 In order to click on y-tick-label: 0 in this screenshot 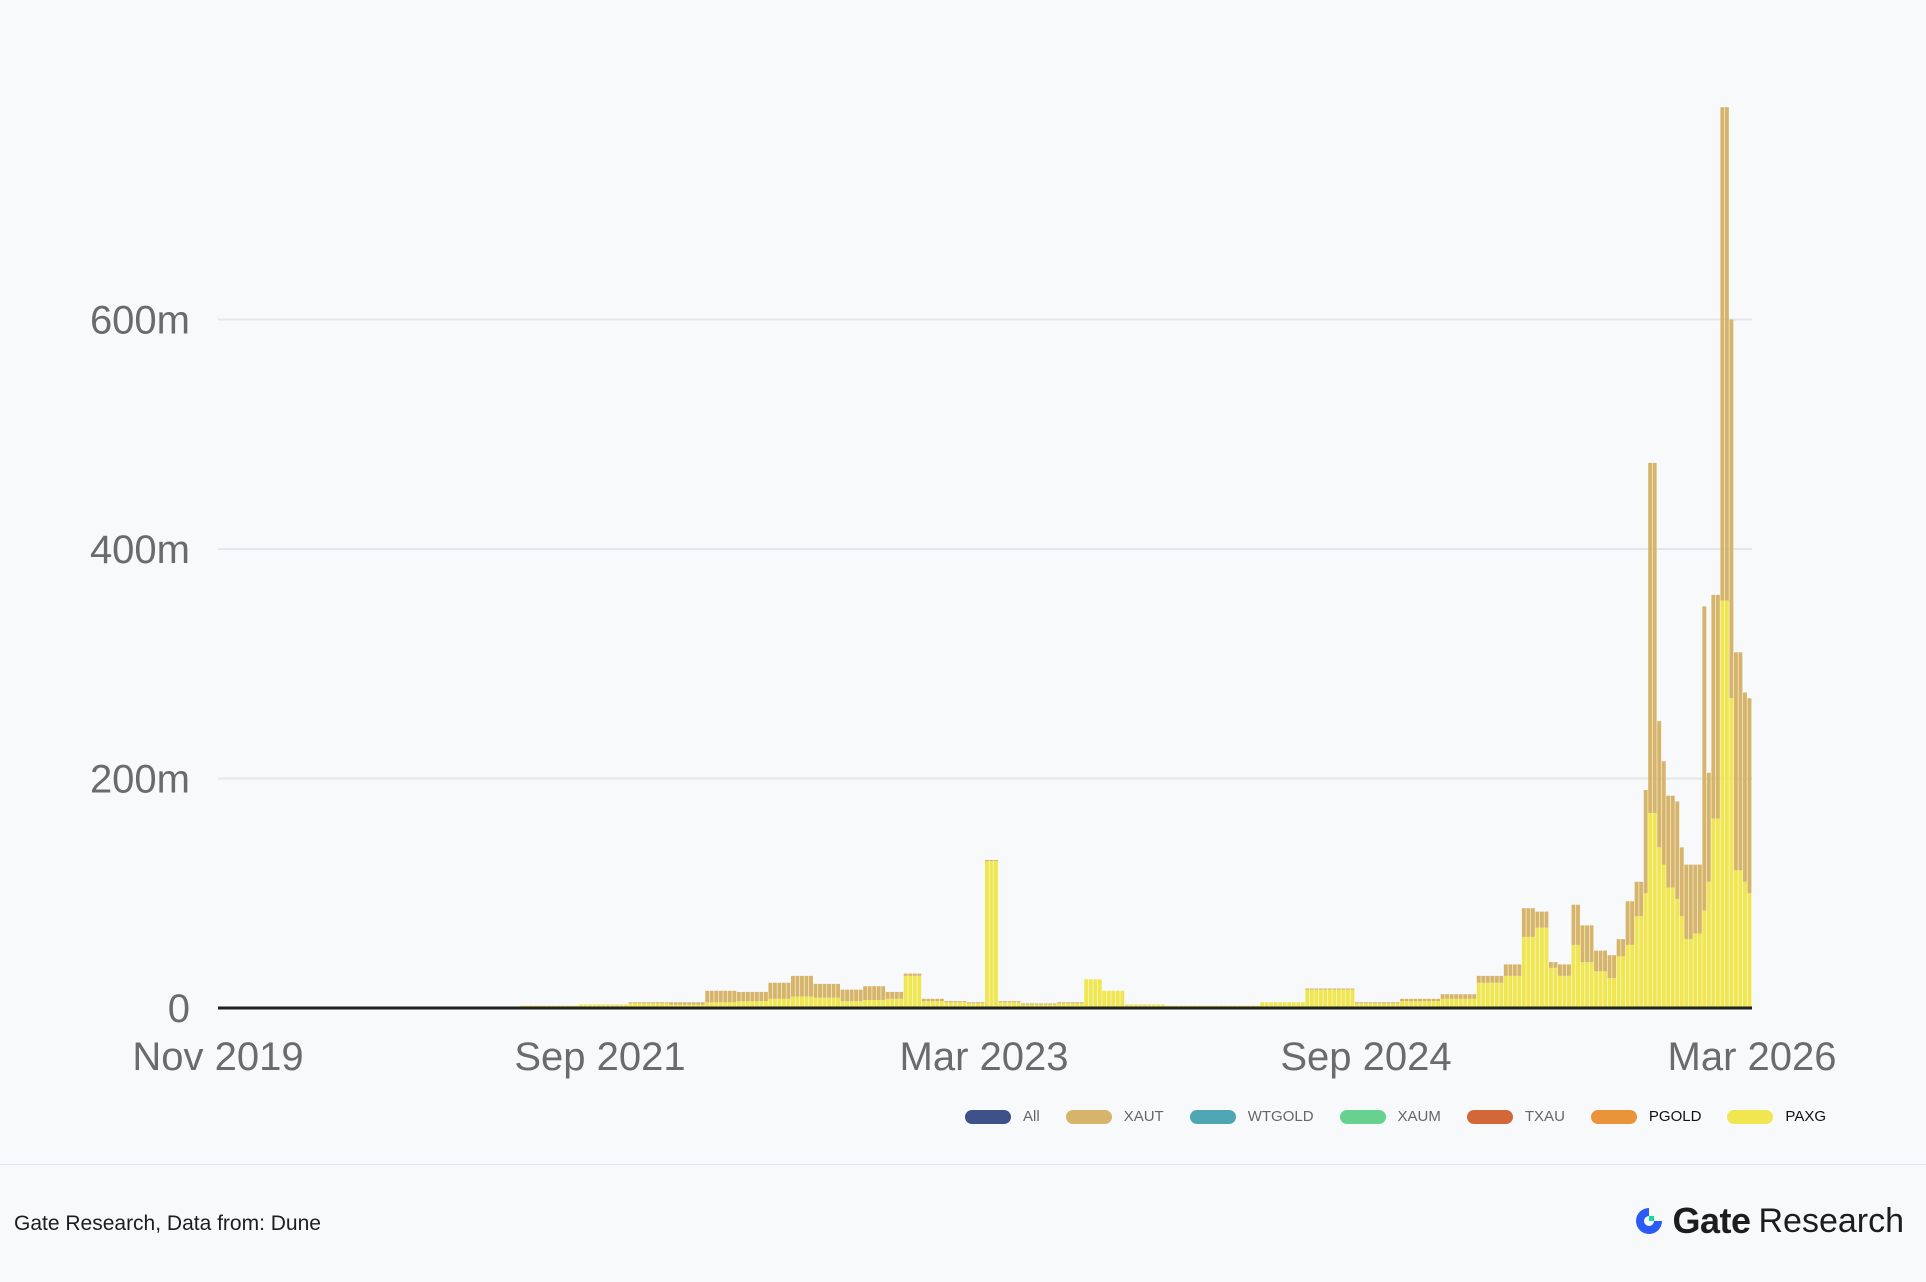, I will do `click(179, 1009)`.